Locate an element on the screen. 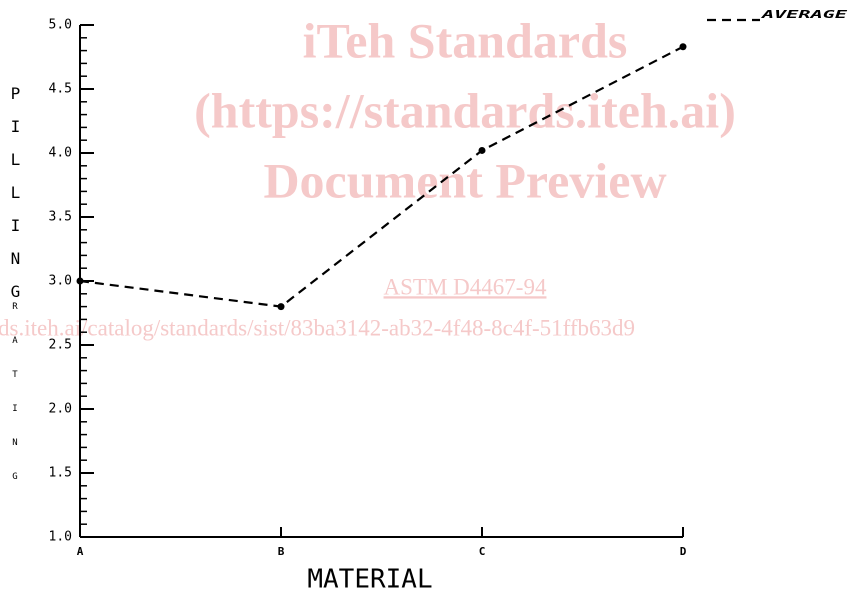 The width and height of the screenshot is (849, 599). x-tick-label: B is located at coordinates (281, 551).